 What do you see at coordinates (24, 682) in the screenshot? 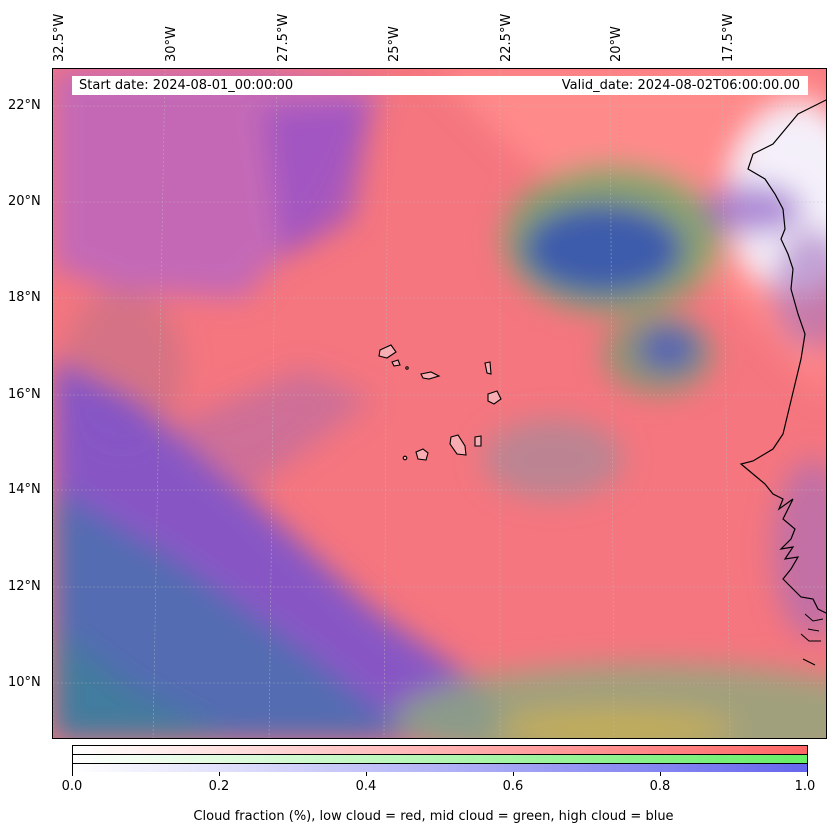
I see `lat-label-10n: 10°N` at bounding box center [24, 682].